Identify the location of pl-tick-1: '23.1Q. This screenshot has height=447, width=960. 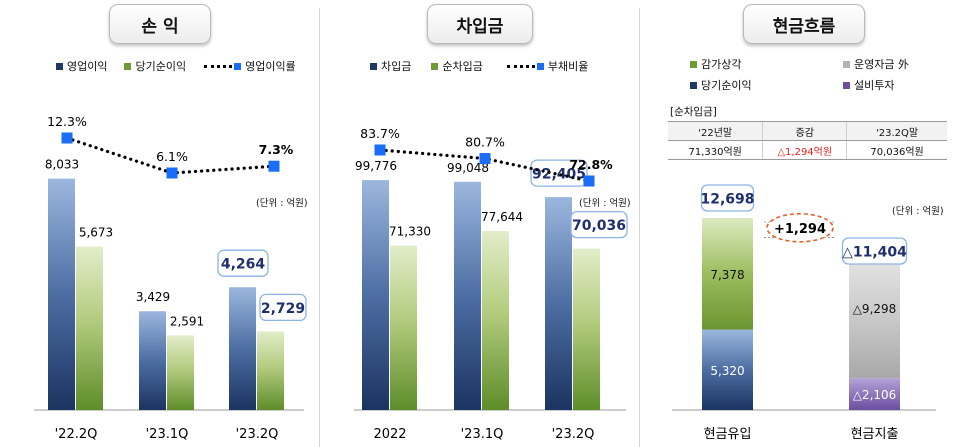
(167, 434).